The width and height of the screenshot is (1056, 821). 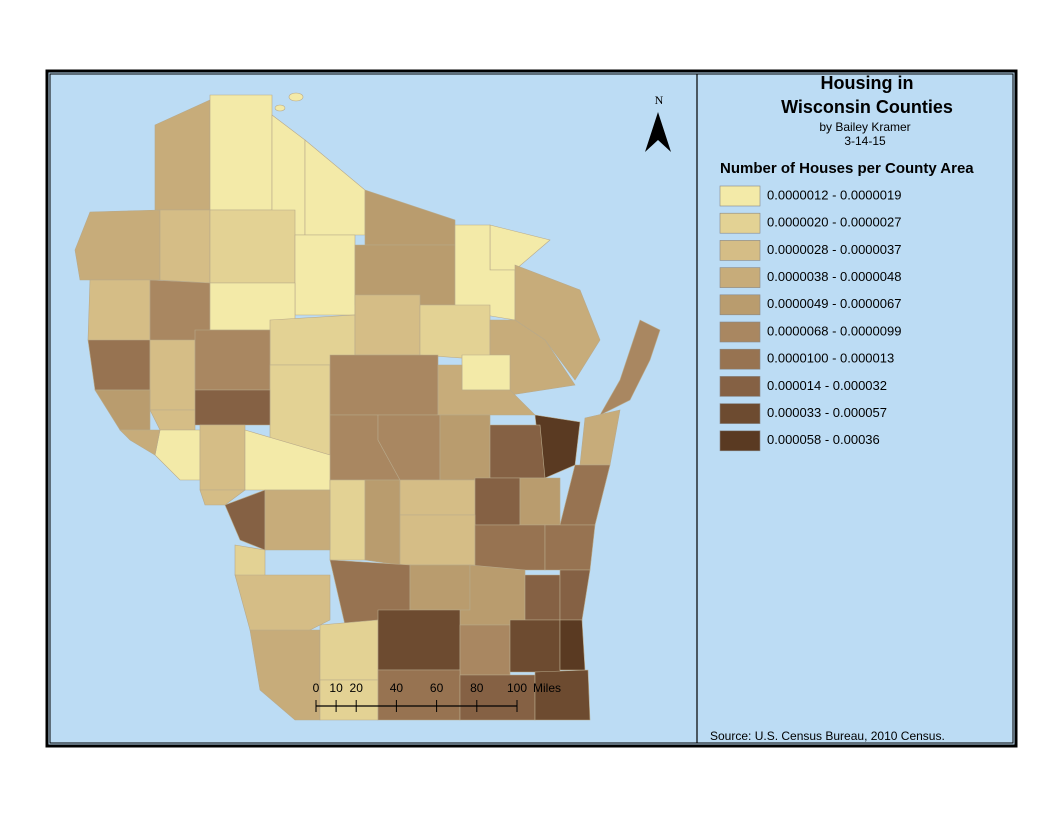 What do you see at coordinates (865, 141) in the screenshot?
I see `date: 3-14-15` at bounding box center [865, 141].